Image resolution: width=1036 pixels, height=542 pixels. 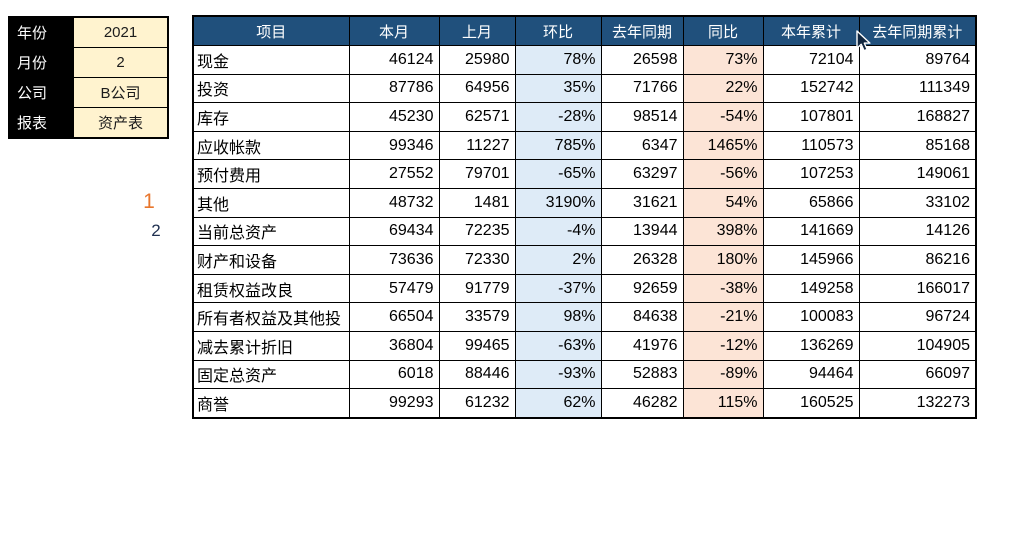 I want to click on row-label-cell: 固定总资产, so click(x=271, y=374).